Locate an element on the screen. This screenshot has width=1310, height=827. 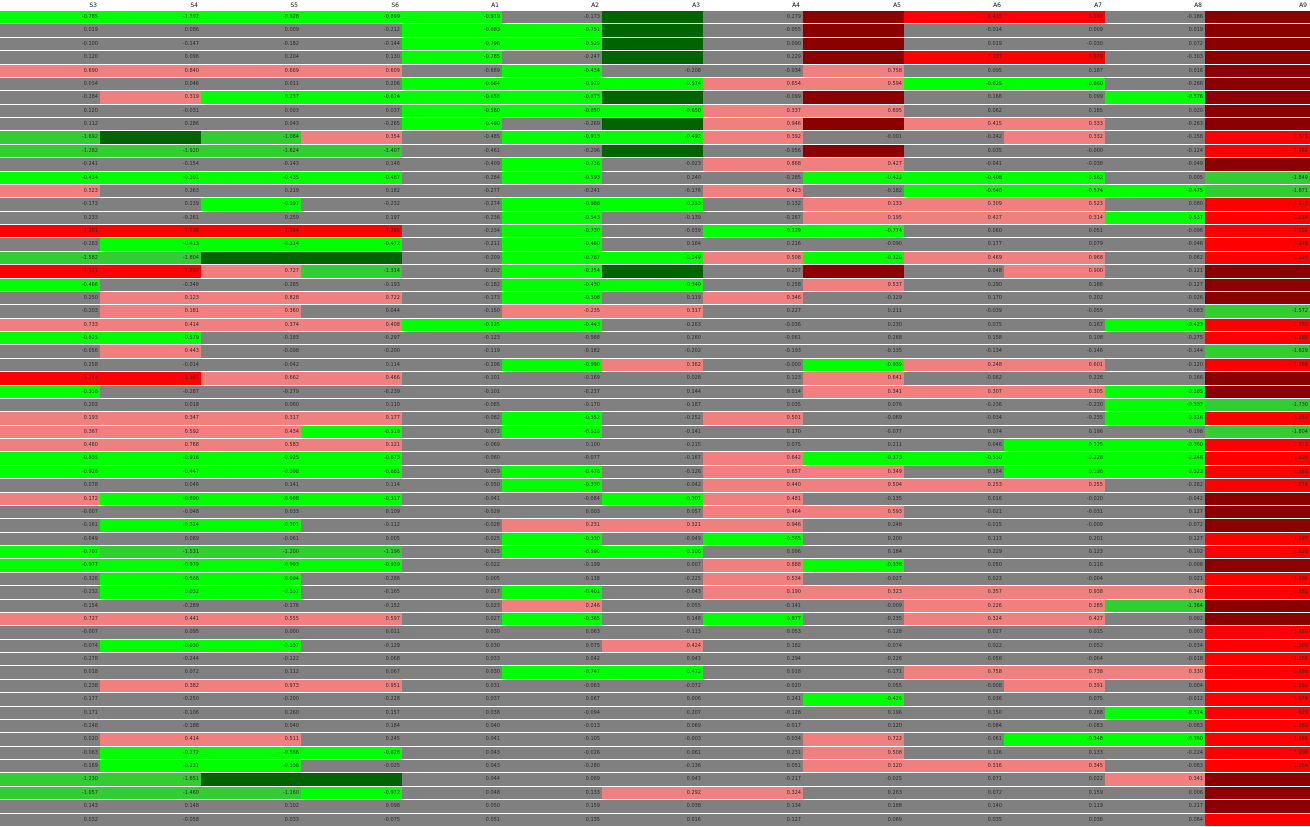
cell-a4: 0.423 is located at coordinates (753, 191).